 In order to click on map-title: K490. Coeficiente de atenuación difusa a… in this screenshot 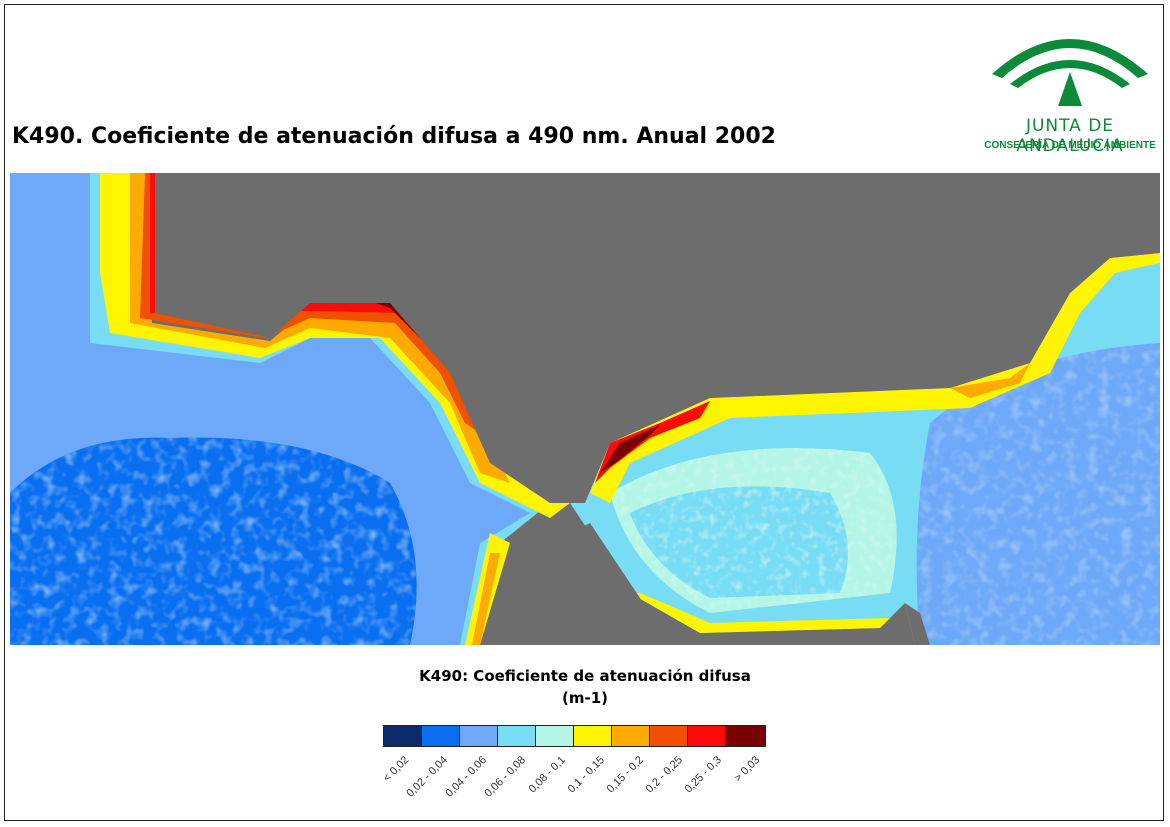, I will do `click(394, 136)`.